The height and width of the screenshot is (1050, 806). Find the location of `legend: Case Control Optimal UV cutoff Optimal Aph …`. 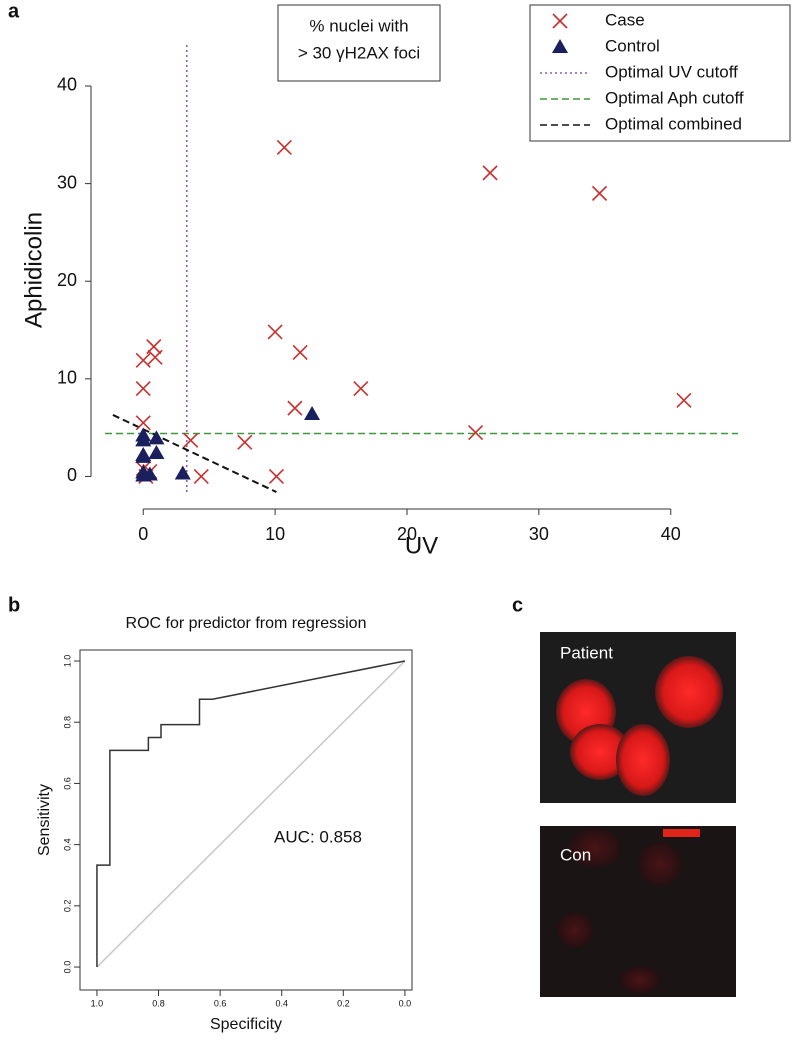

legend: Case Control Optimal UV cutoff Optimal Aph … is located at coordinates (660, 73).